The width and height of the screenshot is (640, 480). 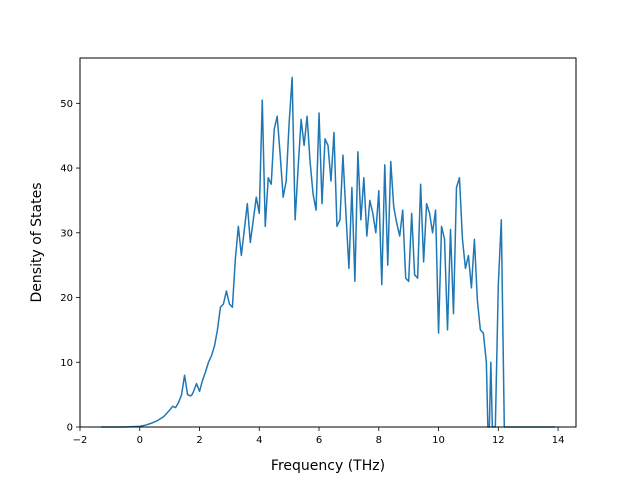 I want to click on y-tick-label: 0, so click(x=70, y=428).